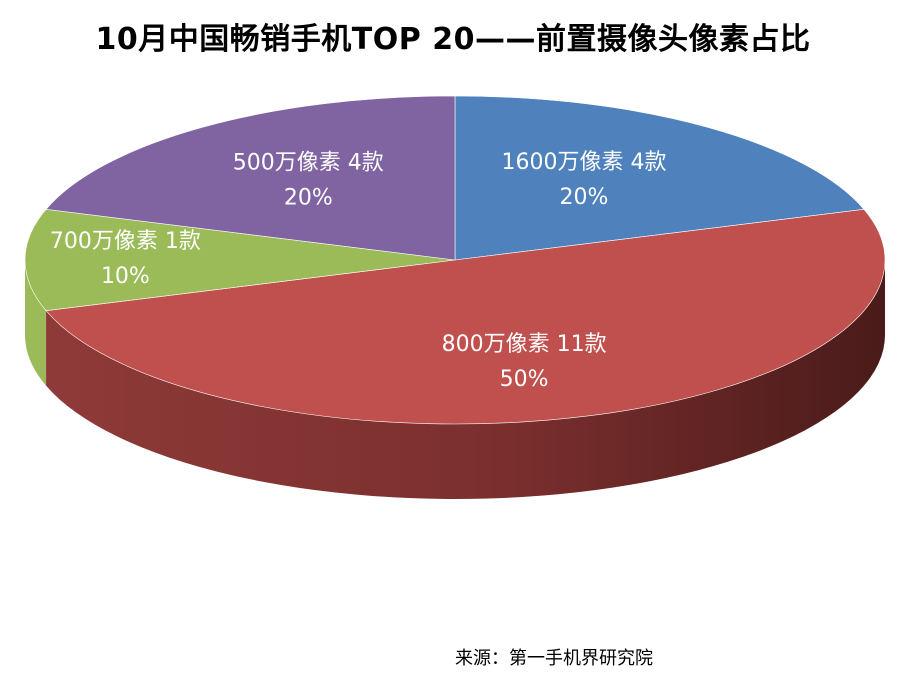  What do you see at coordinates (125, 241) in the screenshot?
I see `slice-label-3: 700万像素 1款` at bounding box center [125, 241].